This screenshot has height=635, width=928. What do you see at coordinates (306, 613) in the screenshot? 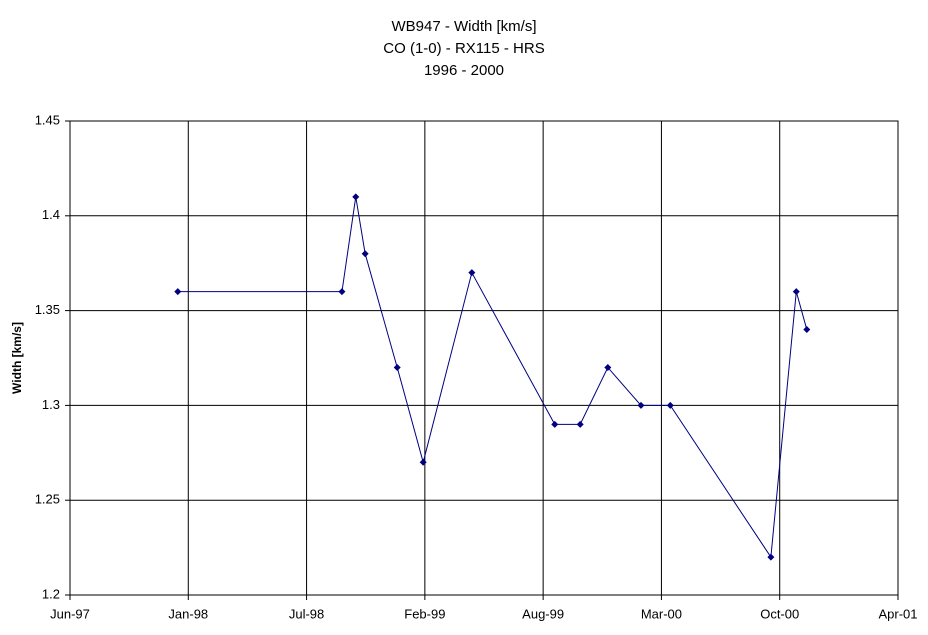
I see `x-tick-label: Jul-98` at bounding box center [306, 613].